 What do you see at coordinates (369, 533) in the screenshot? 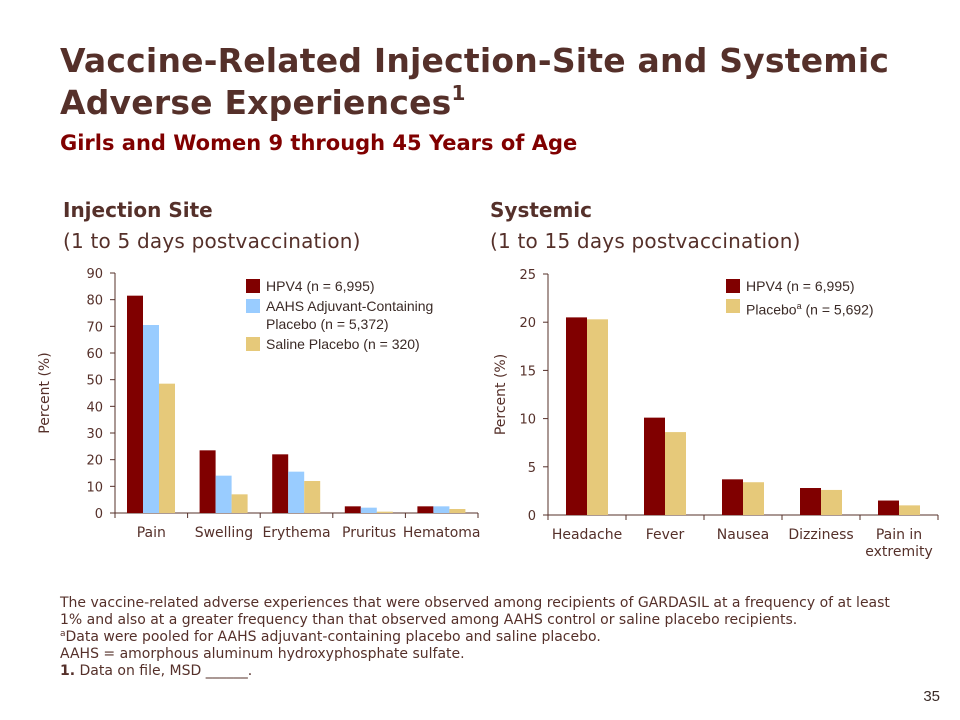
I see `injection-x-tick-label-pruritus: Pruritus` at bounding box center [369, 533].